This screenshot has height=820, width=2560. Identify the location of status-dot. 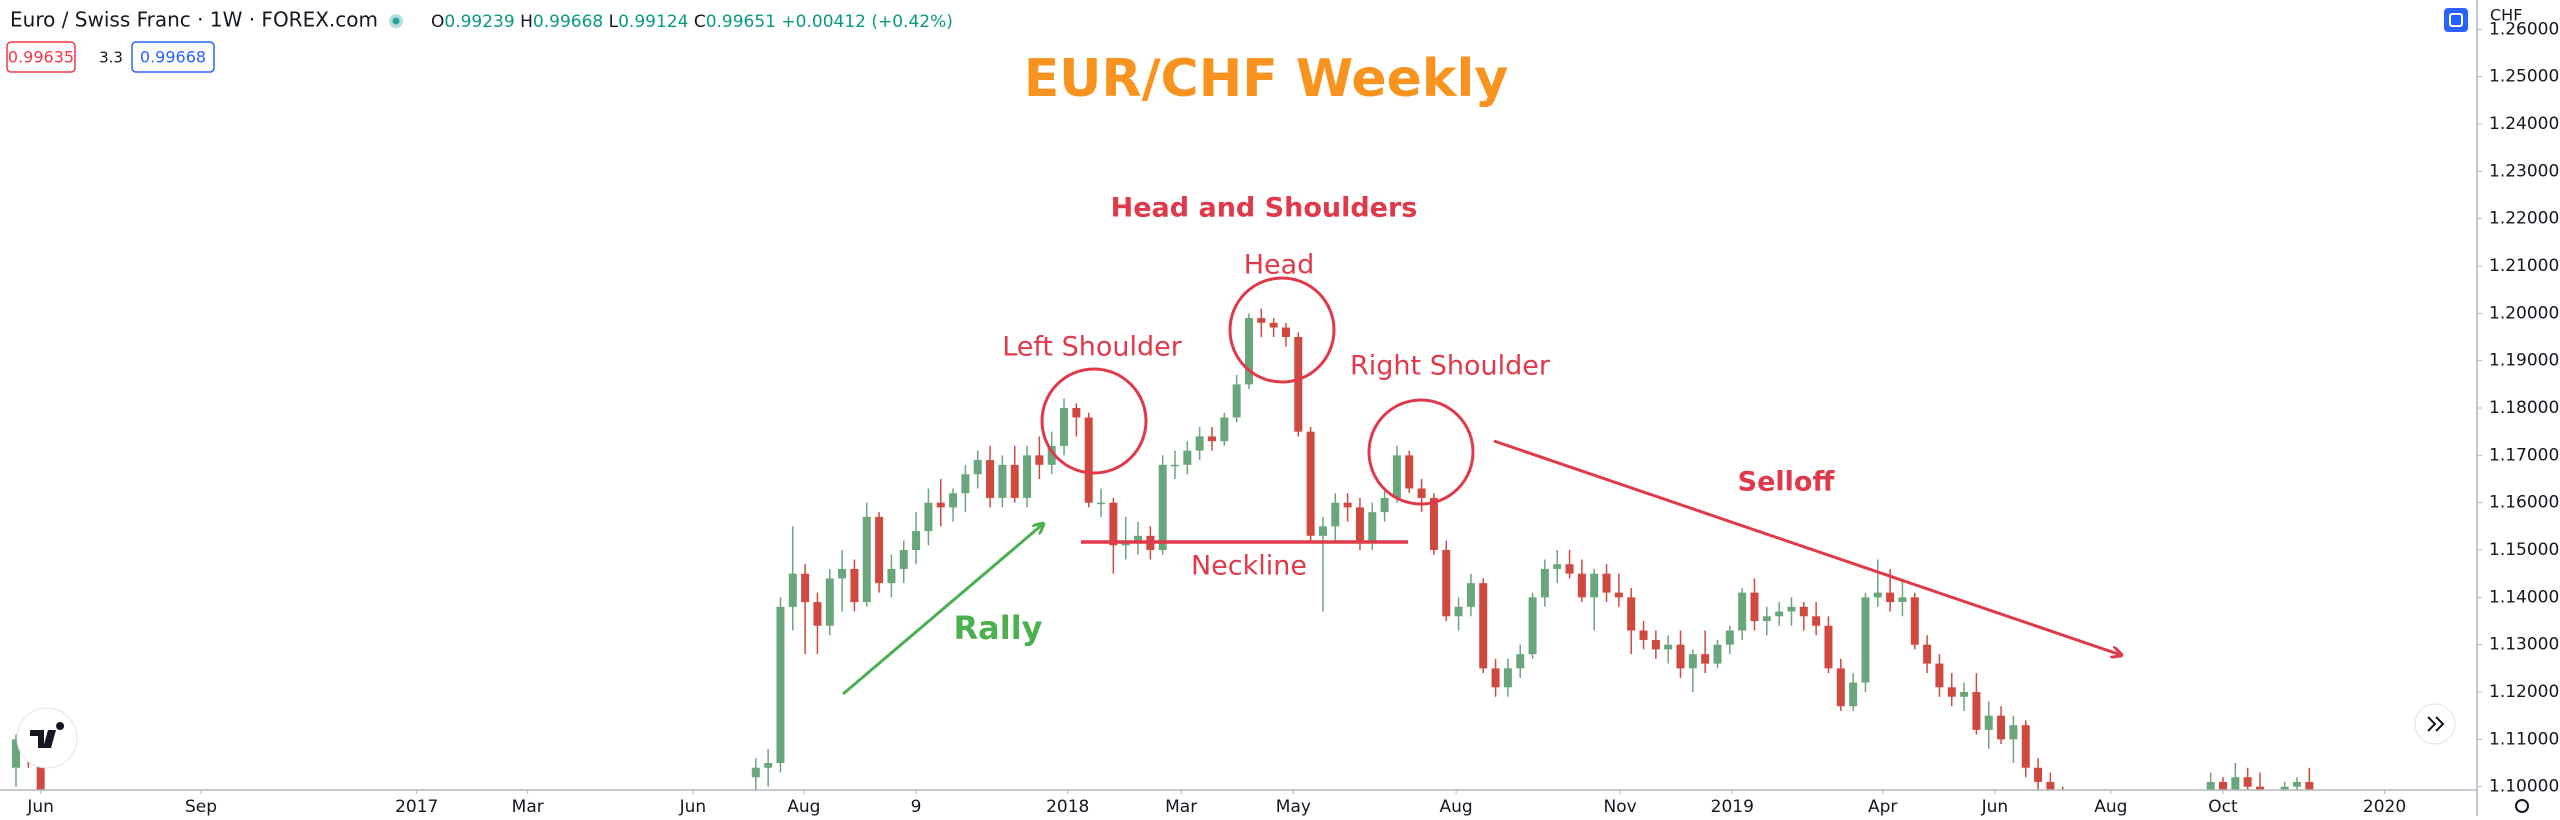
(396, 21).